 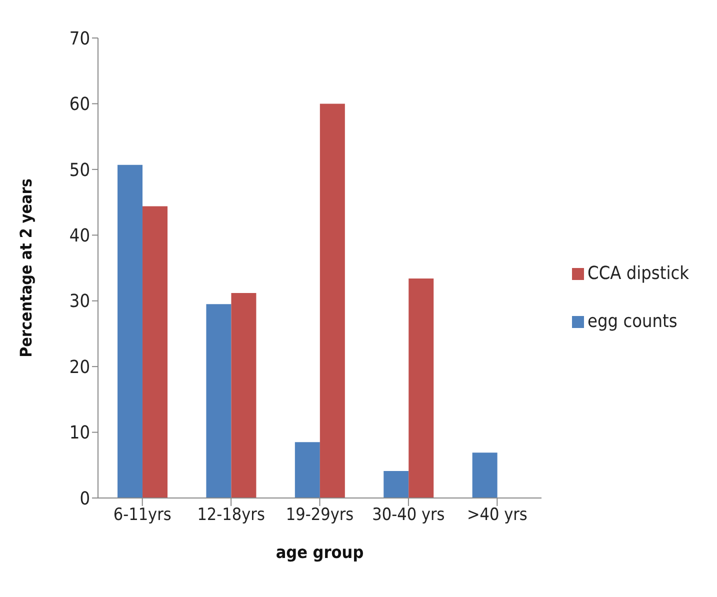 What do you see at coordinates (79, 170) in the screenshot?
I see `y-tick-label: 50` at bounding box center [79, 170].